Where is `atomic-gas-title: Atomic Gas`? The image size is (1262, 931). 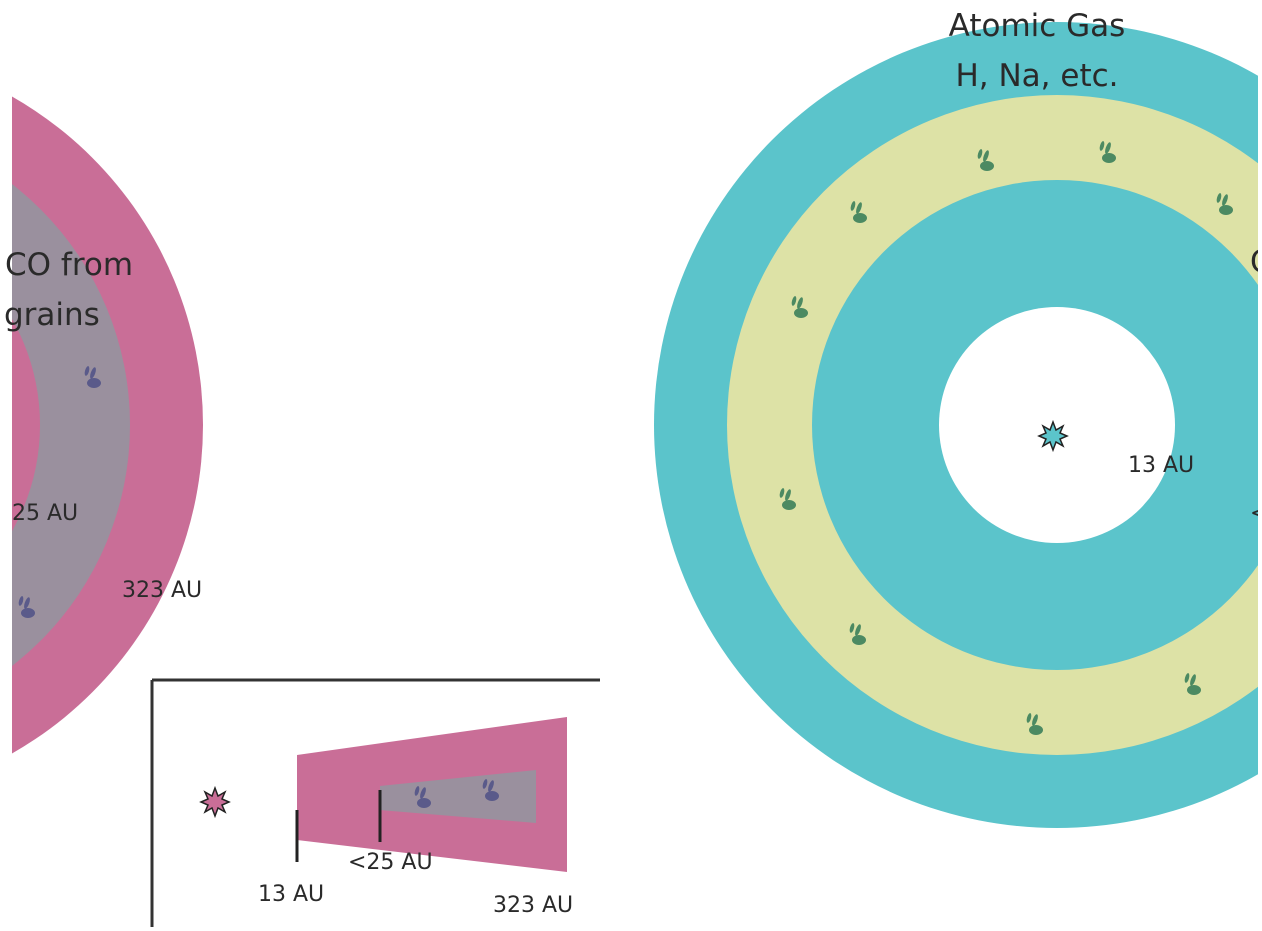 atomic-gas-title: Atomic Gas is located at coordinates (1037, 26).